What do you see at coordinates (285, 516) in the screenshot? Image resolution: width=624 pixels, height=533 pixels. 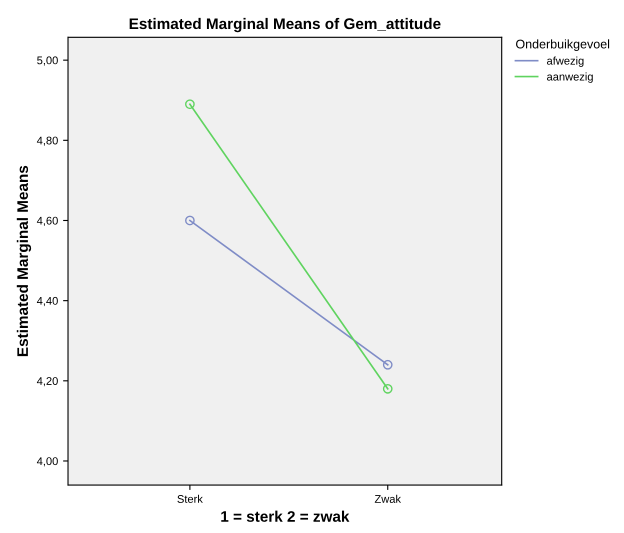 I see `x-axis-title: 1 = sterk 2 = zwak` at bounding box center [285, 516].